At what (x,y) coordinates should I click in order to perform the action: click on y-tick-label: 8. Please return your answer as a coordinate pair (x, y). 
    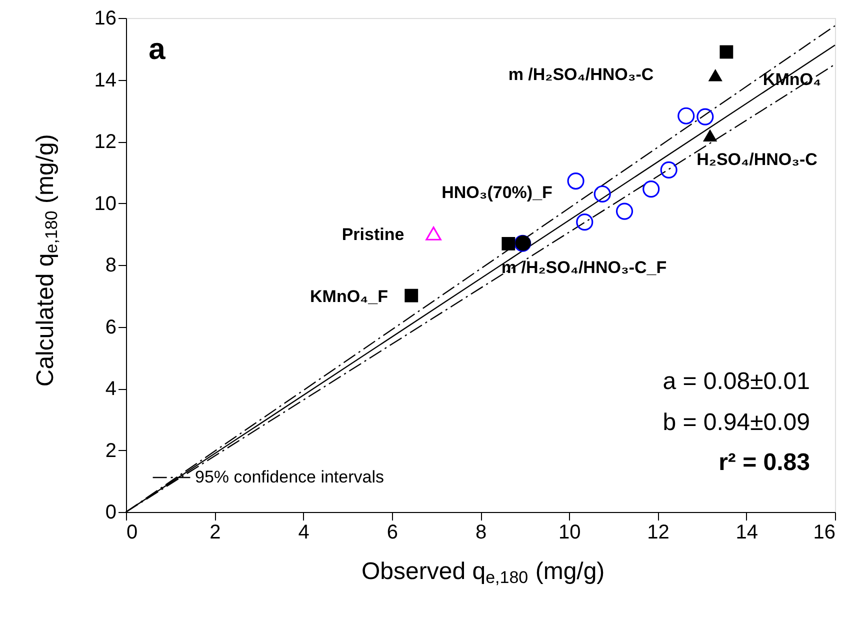
    Looking at the image, I should click on (110, 265).